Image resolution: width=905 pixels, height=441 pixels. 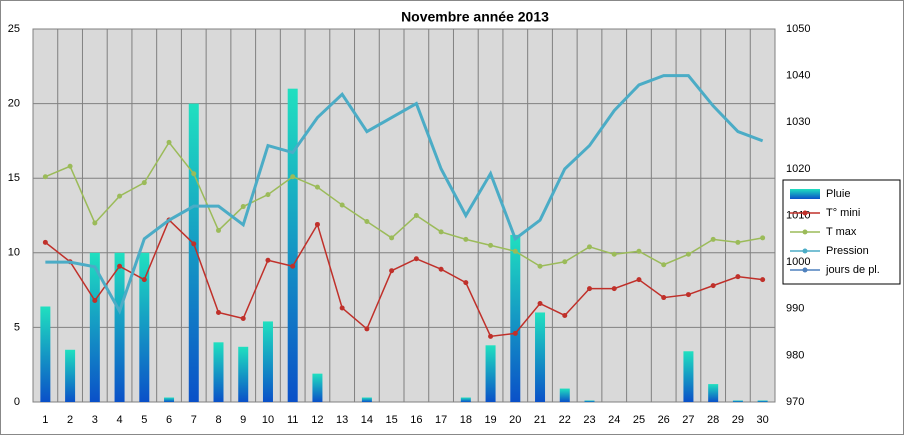 I want to click on x-tick-label: 25, so click(x=639, y=420).